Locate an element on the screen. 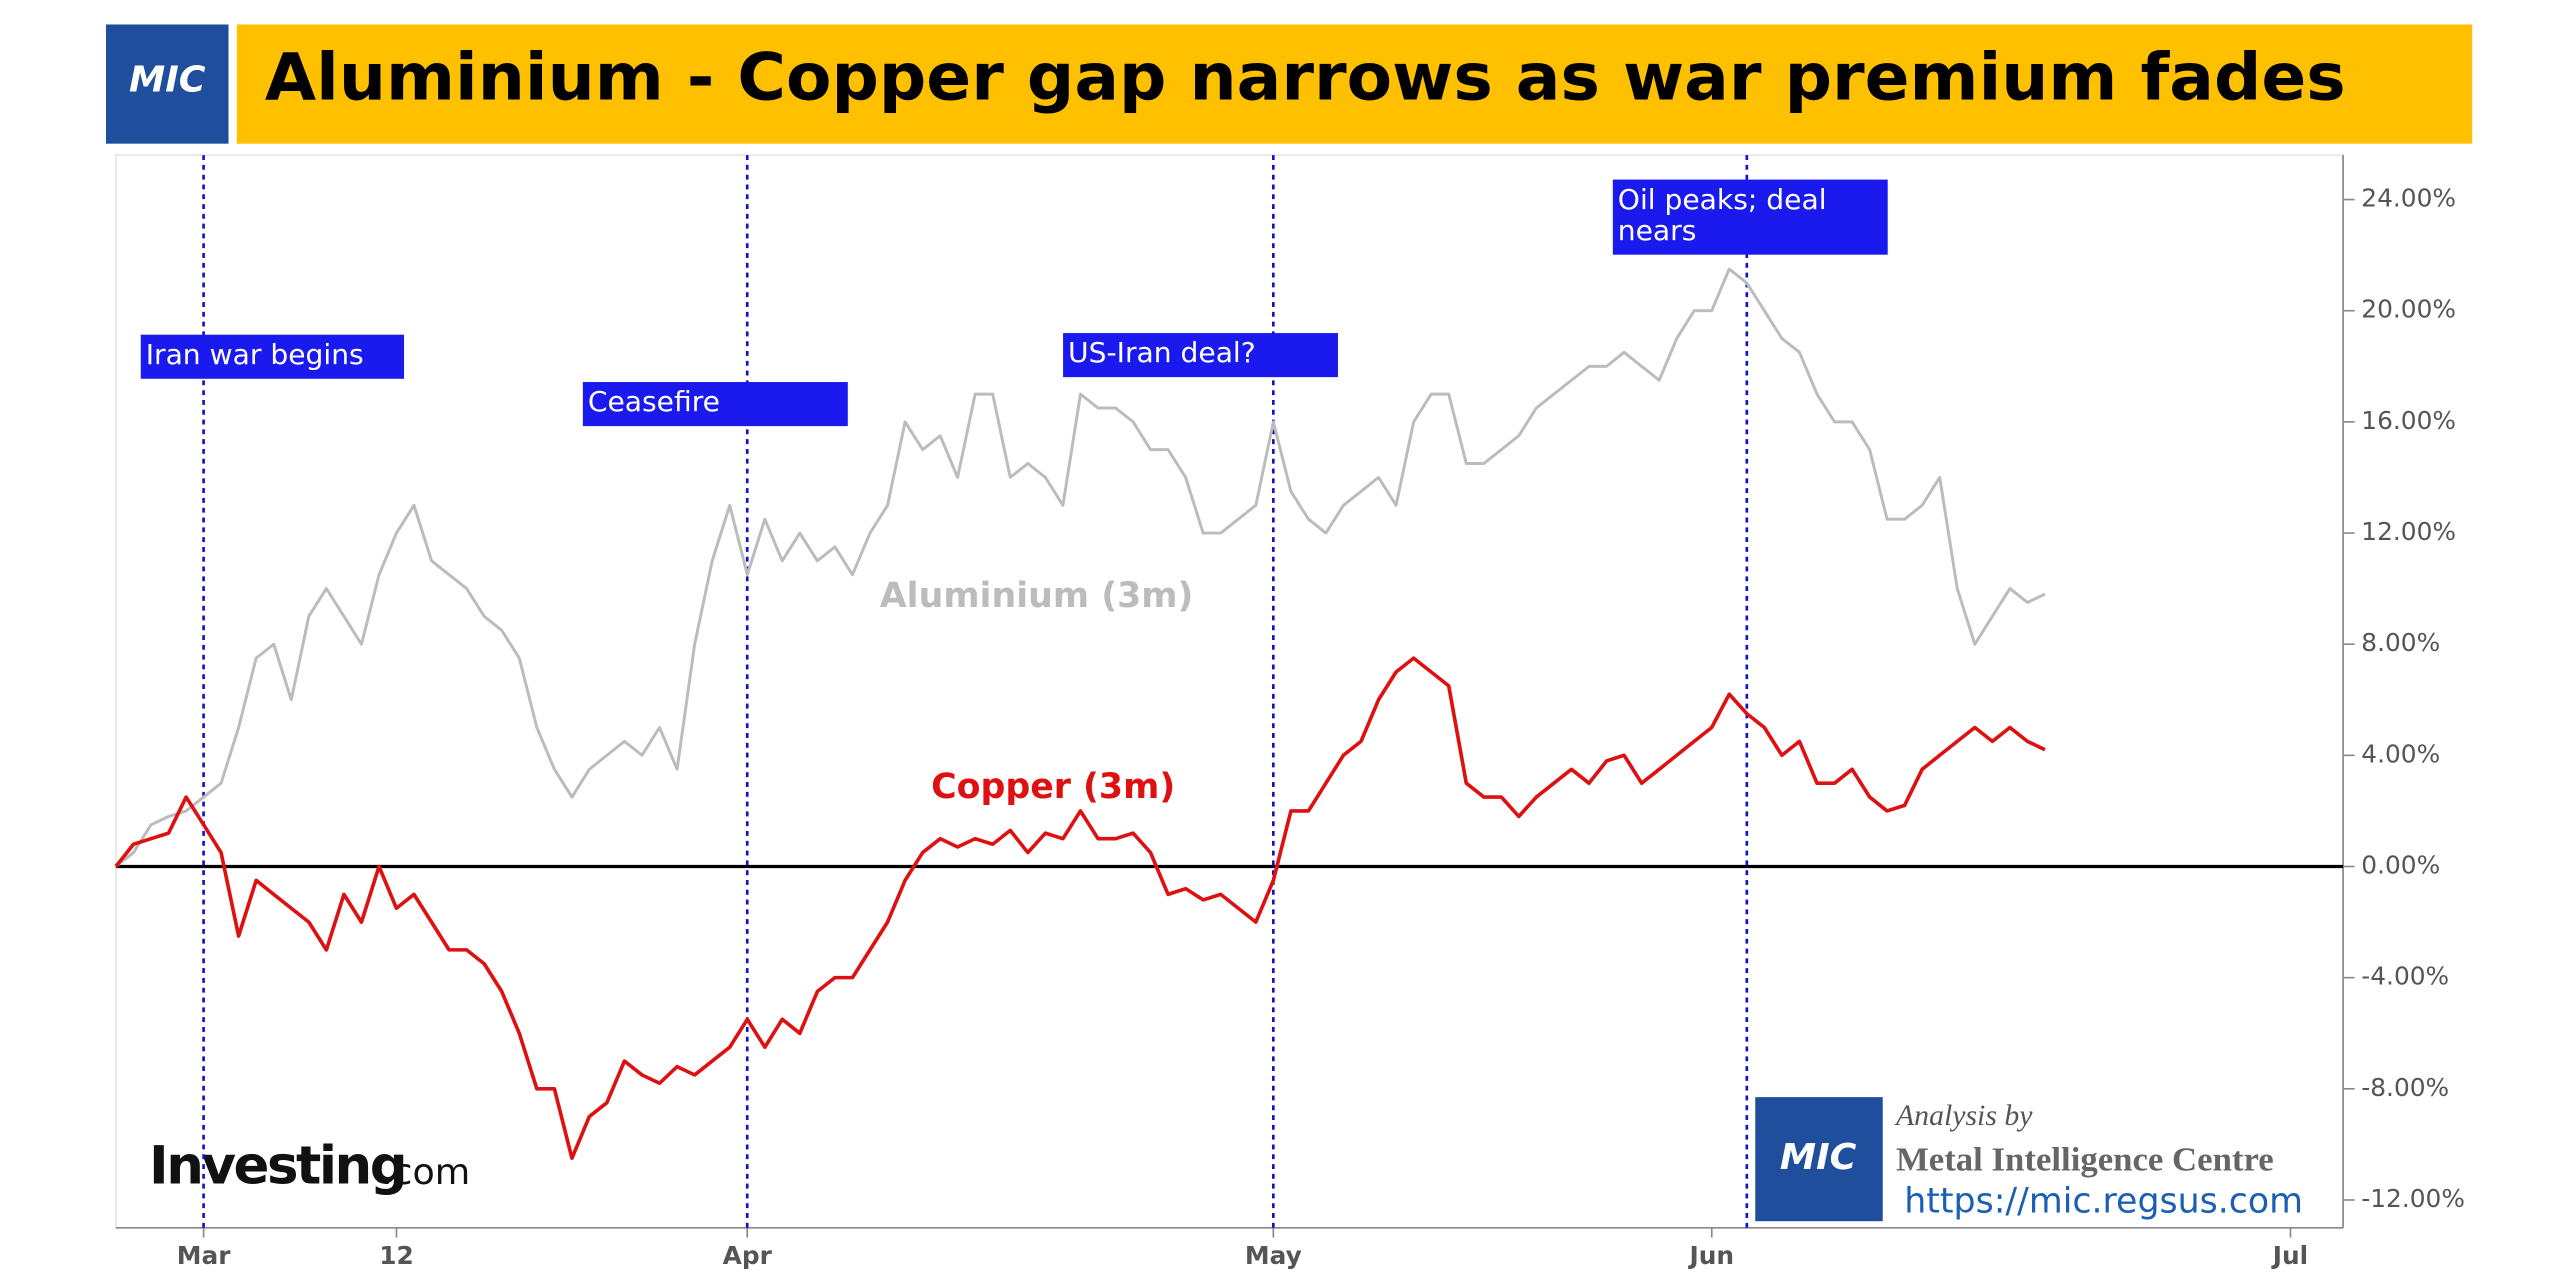 The width and height of the screenshot is (2560, 1280). title-bar is located at coordinates (1354, 84).